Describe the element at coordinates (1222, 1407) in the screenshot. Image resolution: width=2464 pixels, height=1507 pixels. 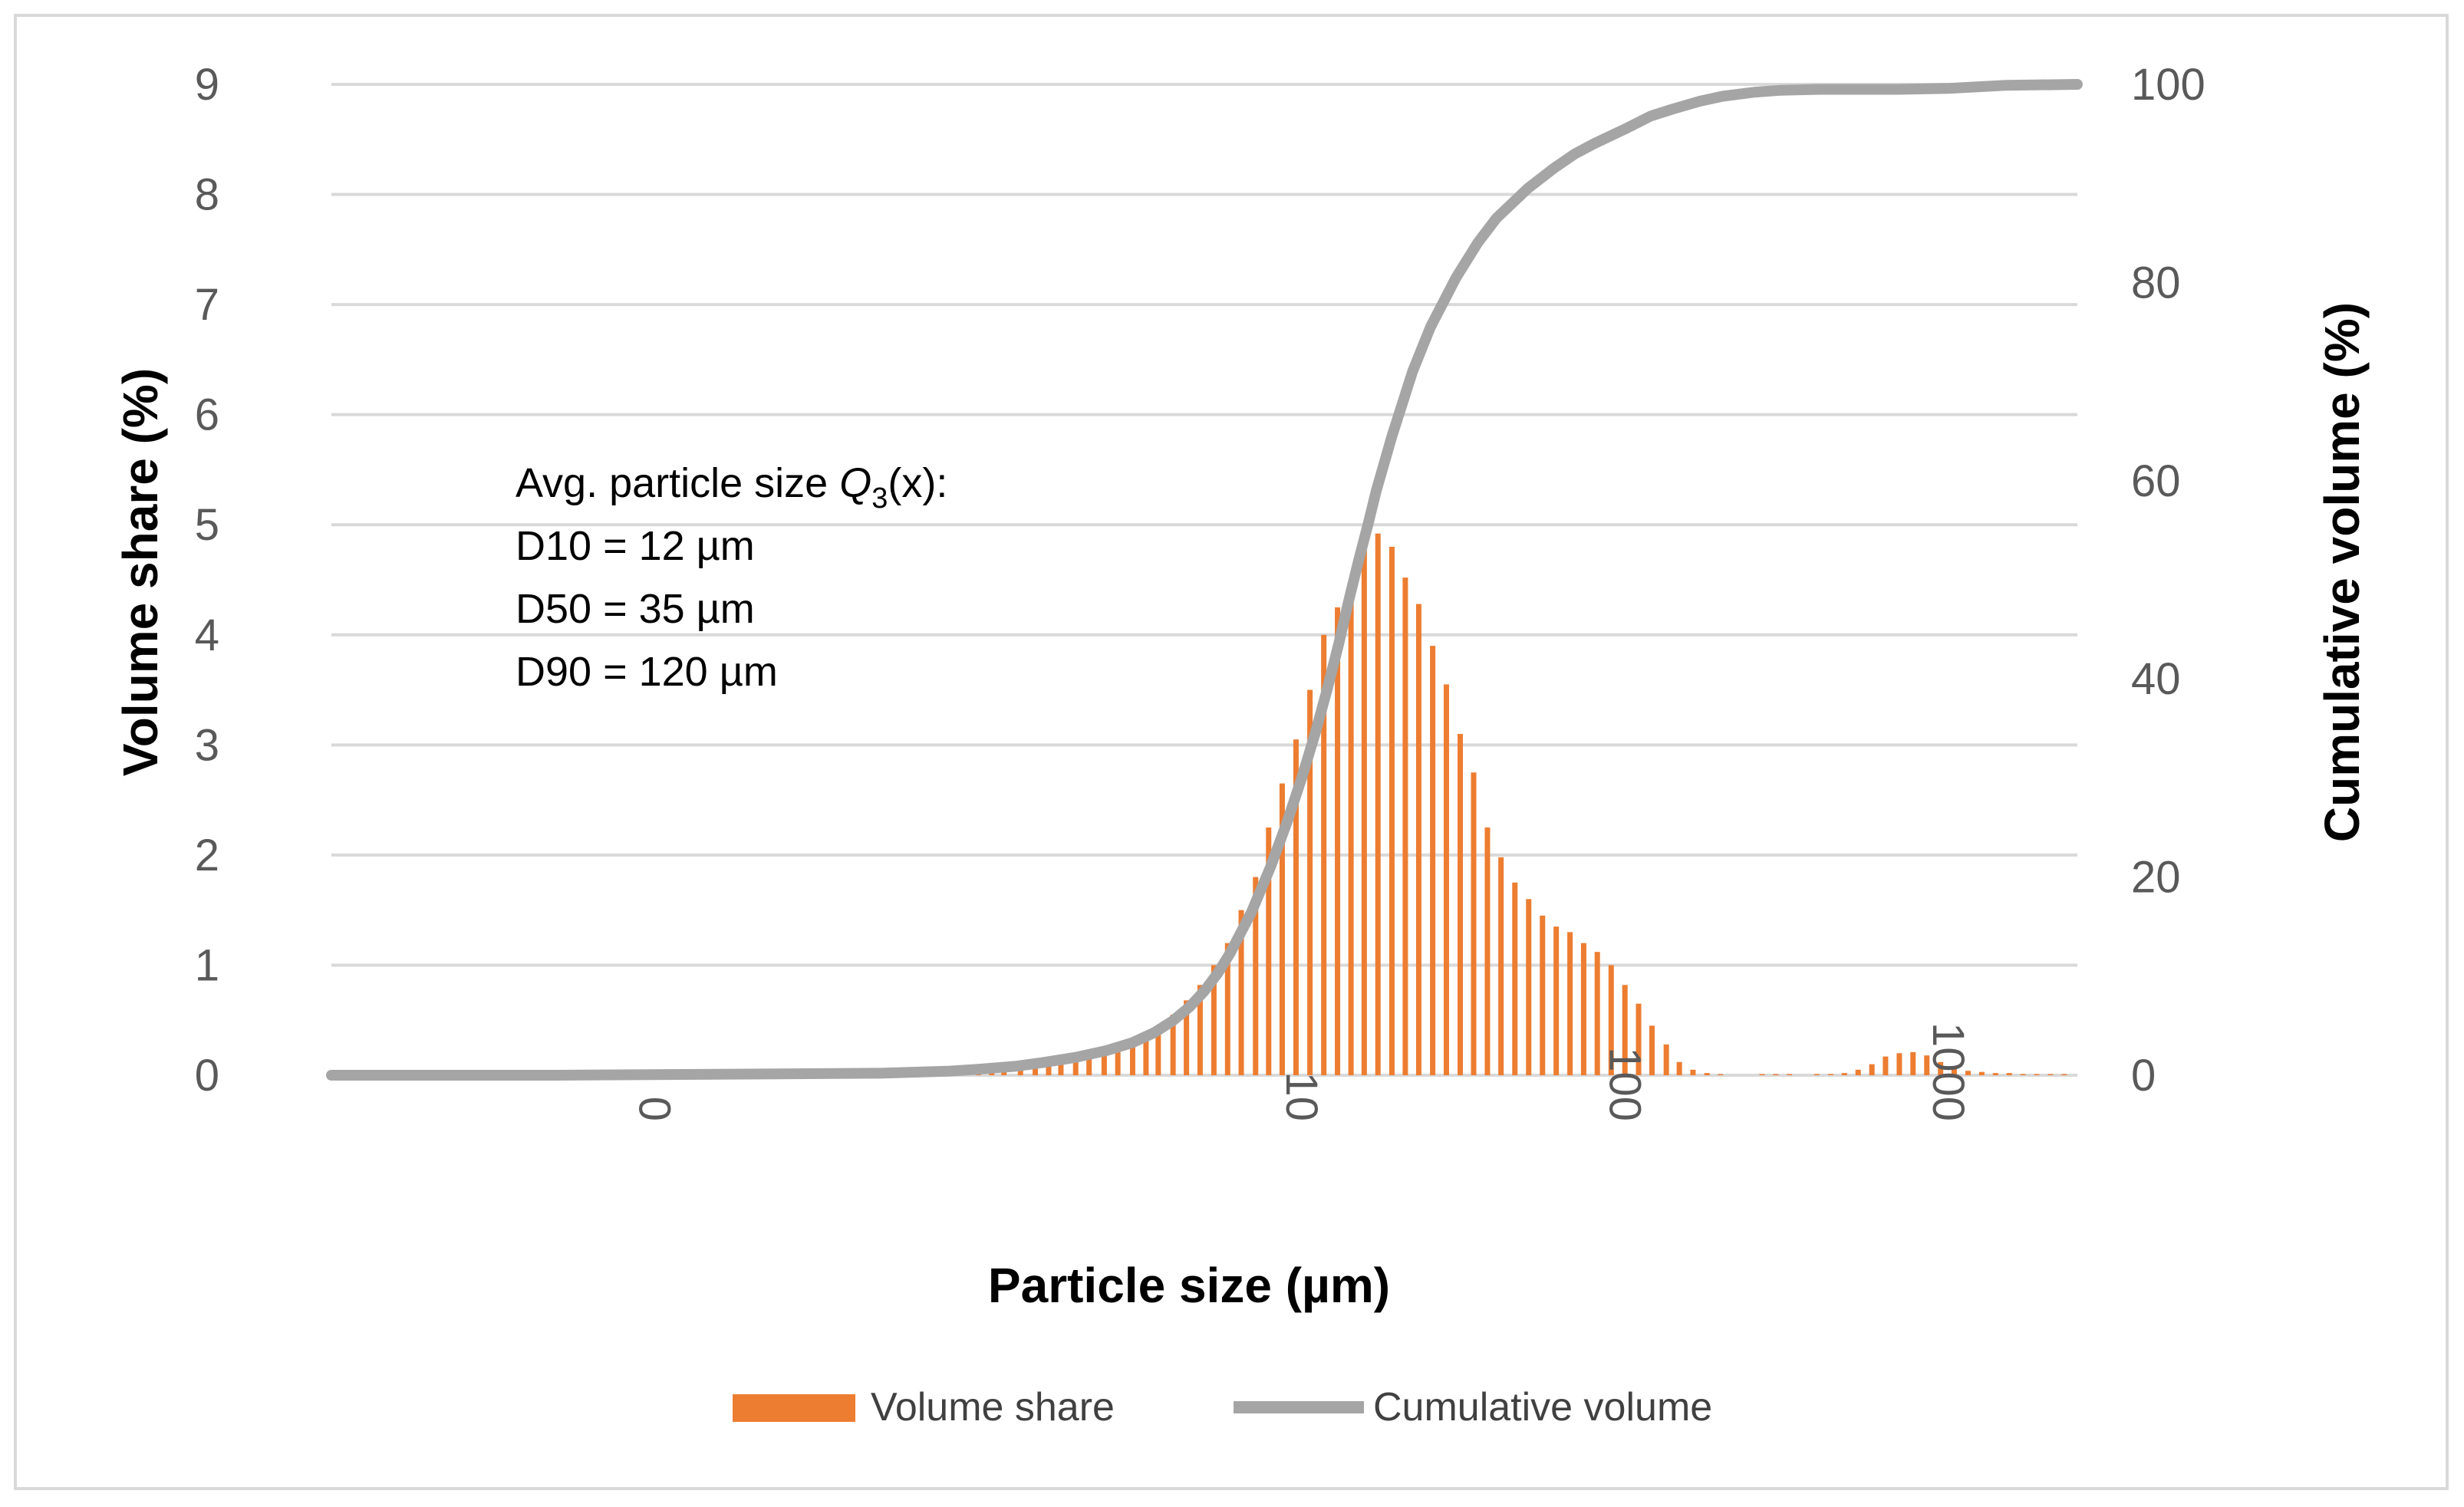
I see `legend: Volume share Cumulative volume` at that location.